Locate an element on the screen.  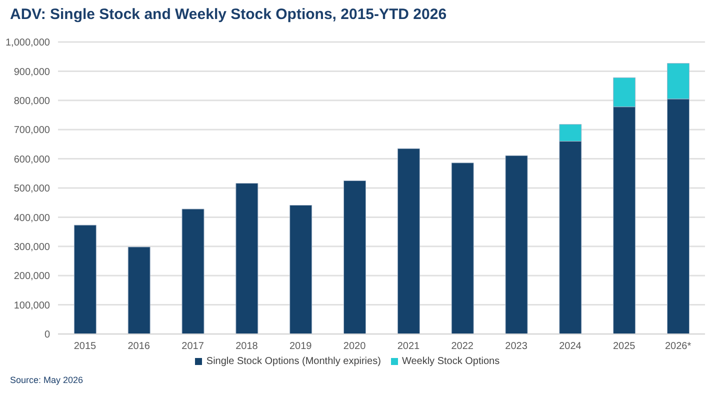
x-tick-label: 2024 is located at coordinates (570, 346).